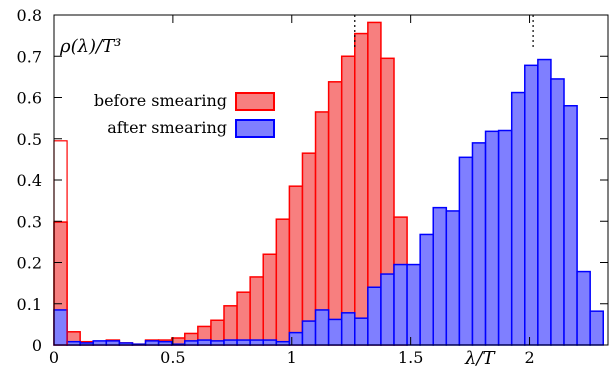 The height and width of the screenshot is (373, 610). What do you see at coordinates (410, 357) in the screenshot?
I see `x-tick-label: 1.5` at bounding box center [410, 357].